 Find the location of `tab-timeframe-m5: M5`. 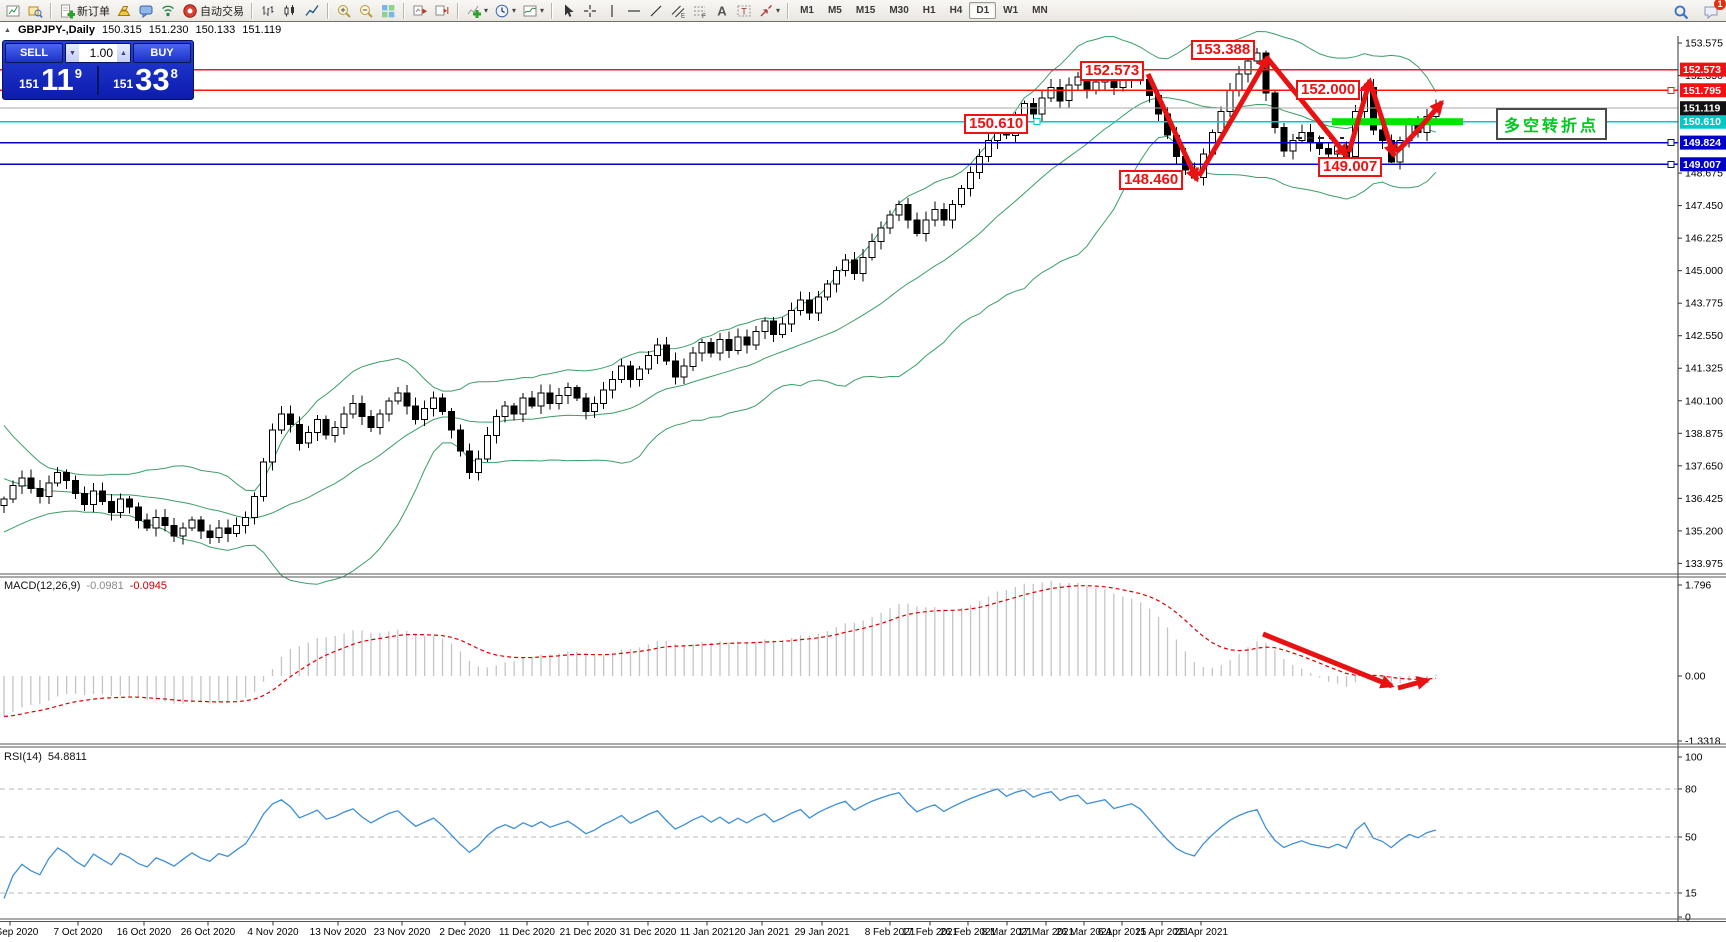

tab-timeframe-m5: M5 is located at coordinates (834, 10).